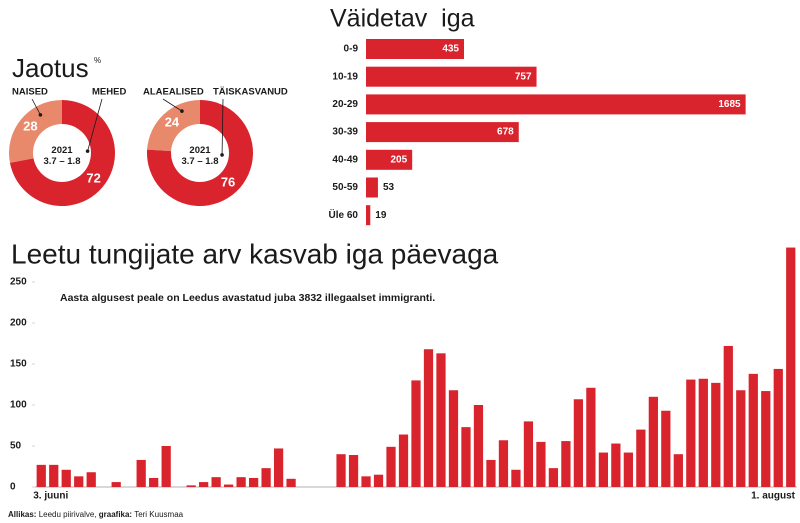 This screenshot has width=800, height=523. Describe the element at coordinates (773, 496) in the screenshot. I see `x-tick-label: 1. august` at that location.